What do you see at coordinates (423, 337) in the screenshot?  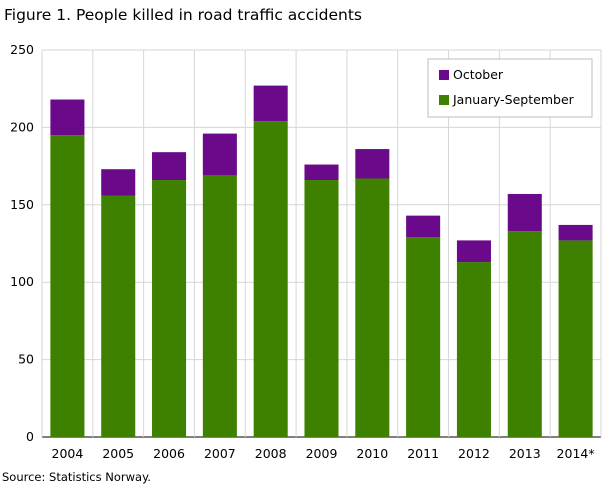 I see `bar-january-september-2011` at bounding box center [423, 337].